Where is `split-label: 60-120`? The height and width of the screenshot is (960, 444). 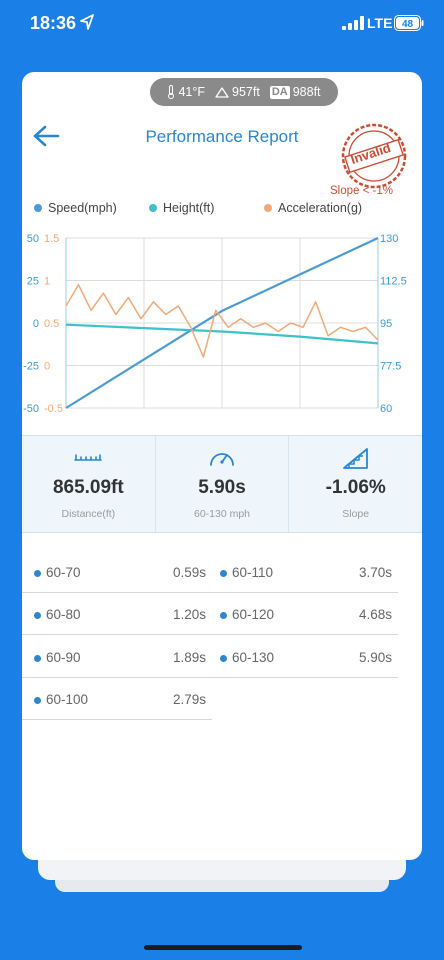
split-label: 60-120 is located at coordinates (253, 614).